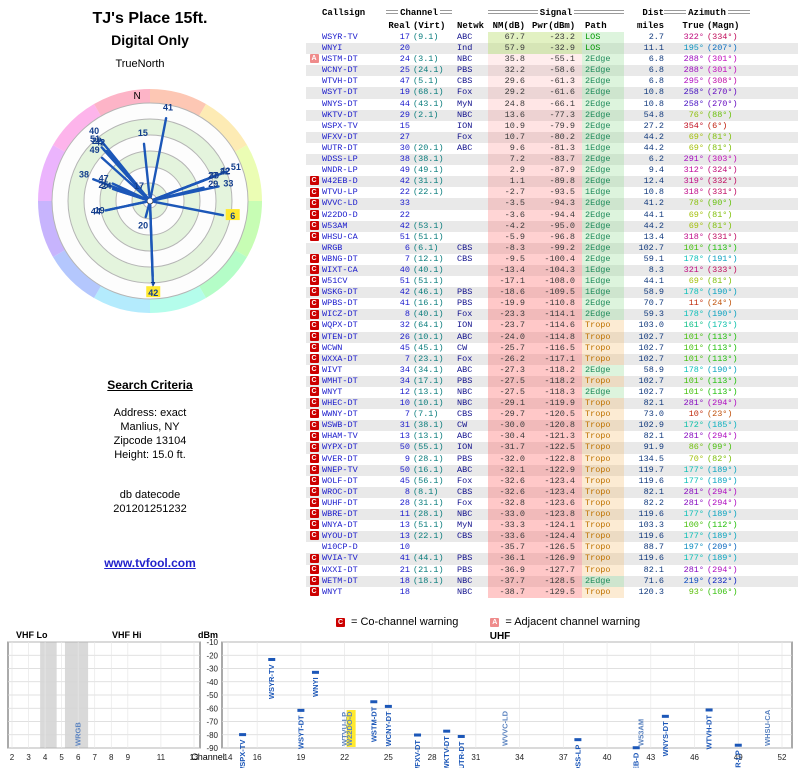 Image resolution: width=800 pixels, height=768 pixels. I want to click on network, so click(470, 237).